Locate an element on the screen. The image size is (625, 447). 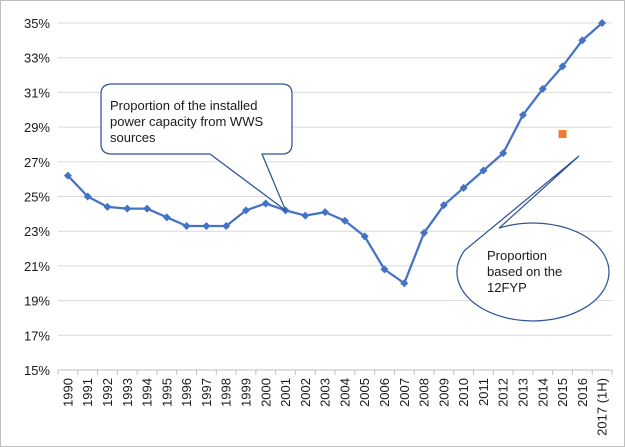
y-tick-label: 25% is located at coordinates (37, 197).